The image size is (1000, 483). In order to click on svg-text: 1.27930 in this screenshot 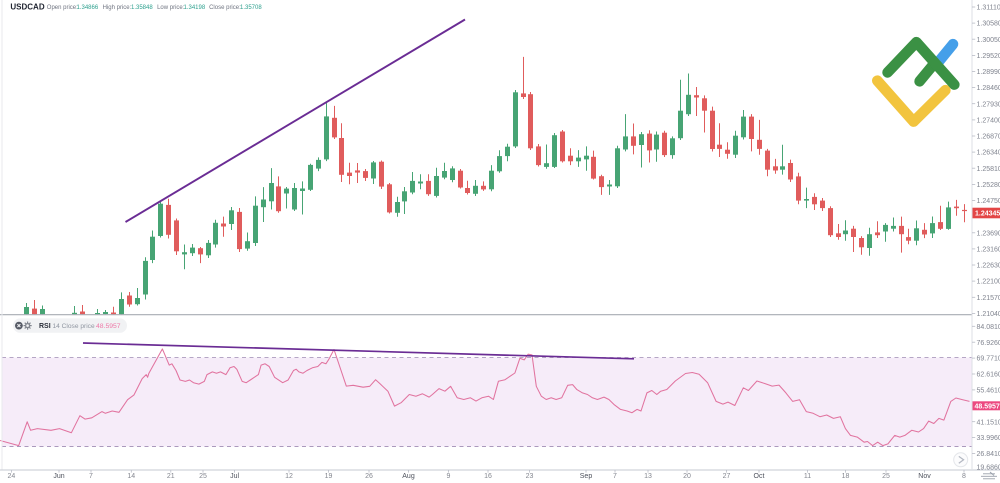, I will do `click(988, 104)`.